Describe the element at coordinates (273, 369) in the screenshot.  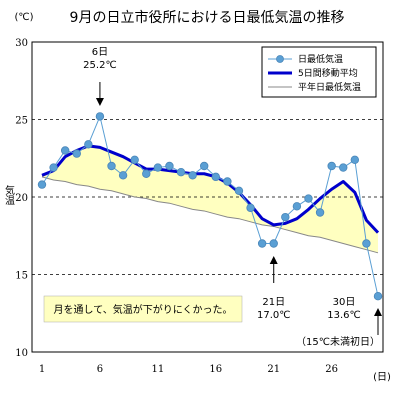
I see `x-tick-label: 21` at that location.